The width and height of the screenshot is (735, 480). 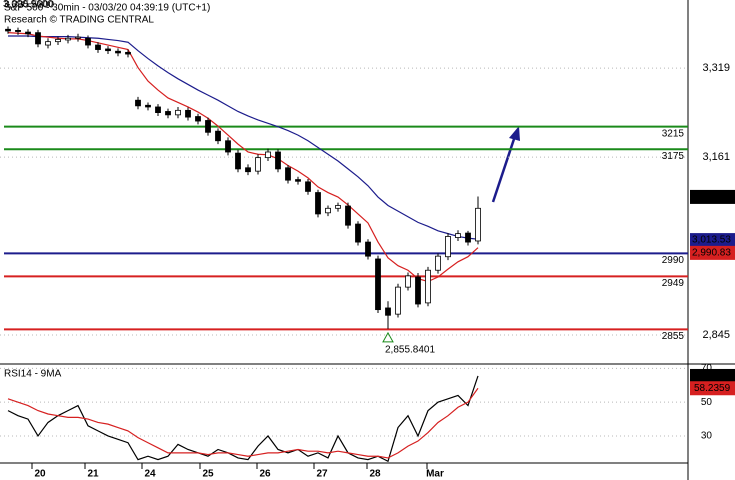 I want to click on y-tick-label: 3,161, so click(x=716, y=157).